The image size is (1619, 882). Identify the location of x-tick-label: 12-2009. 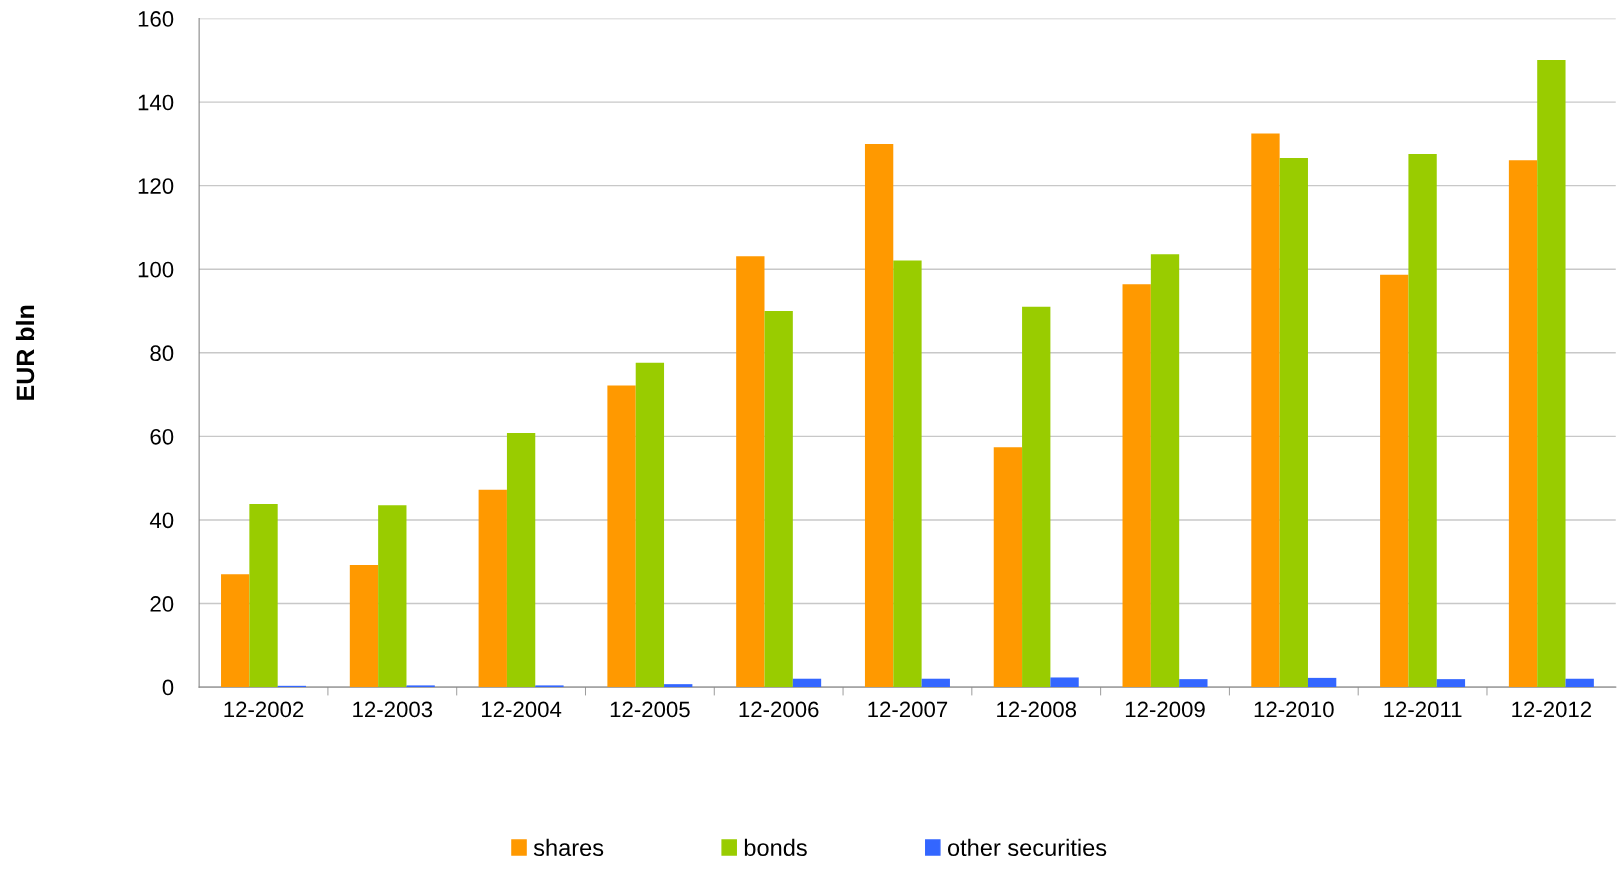
(1165, 709).